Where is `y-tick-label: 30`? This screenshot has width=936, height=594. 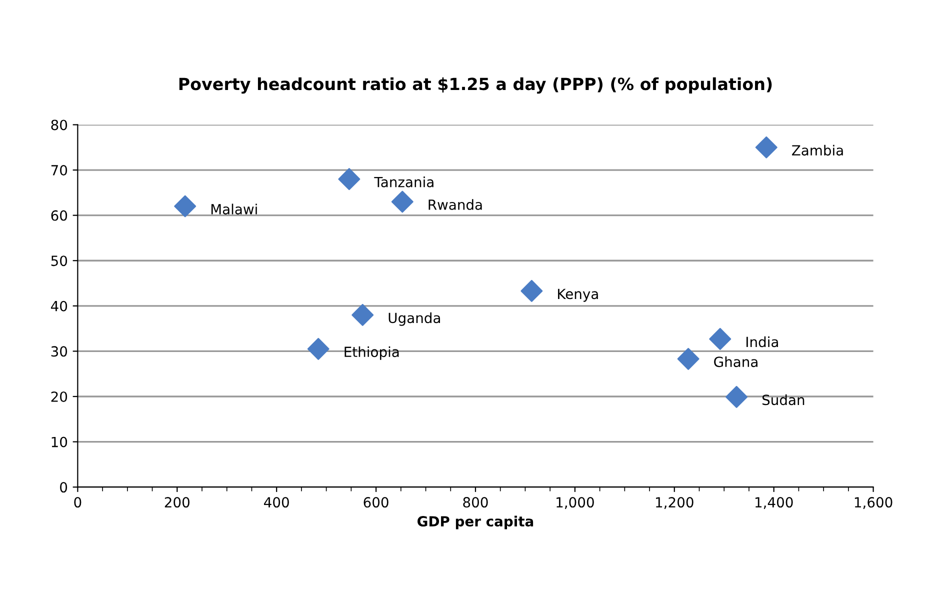
y-tick-label: 30 is located at coordinates (59, 351).